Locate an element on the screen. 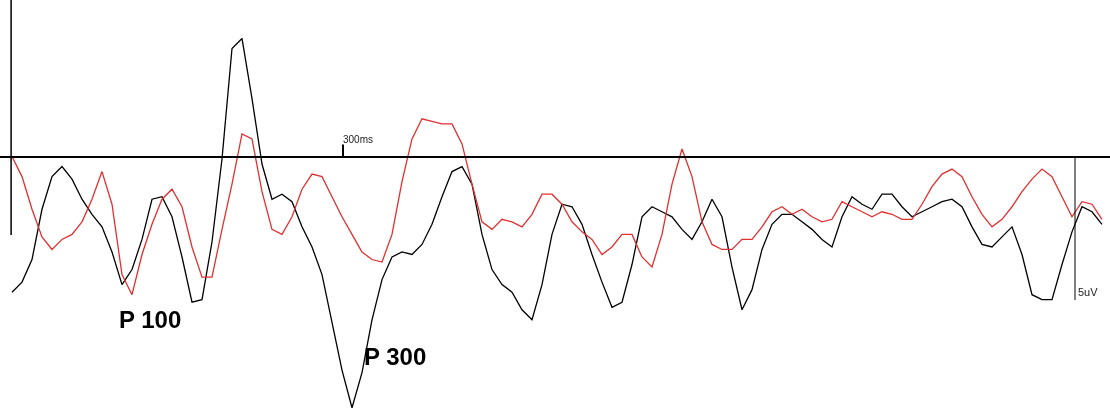  annotation: 5uV is located at coordinates (1088, 292).